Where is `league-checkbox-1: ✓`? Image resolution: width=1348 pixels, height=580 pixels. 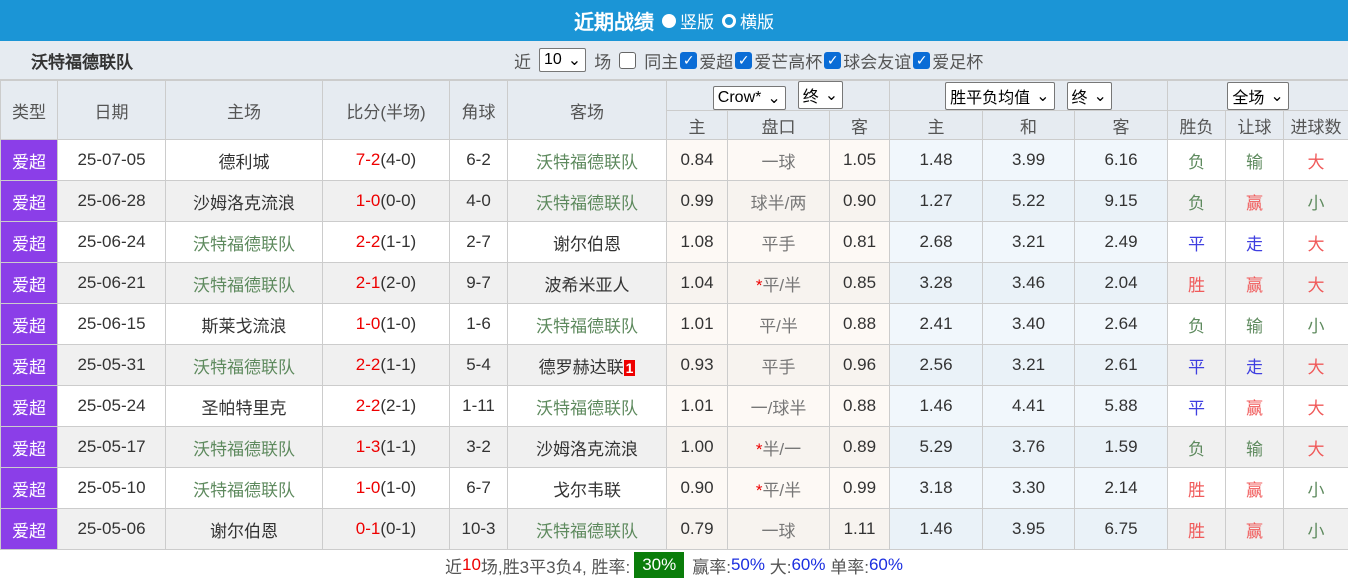 league-checkbox-1: ✓ is located at coordinates (743, 60).